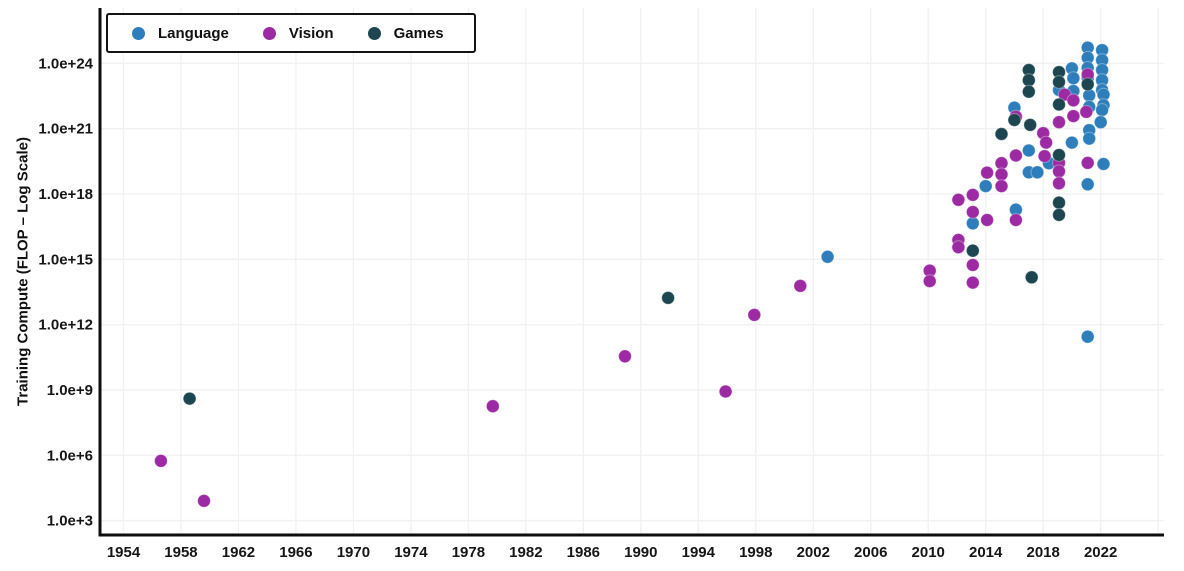 The image size is (1184, 571). What do you see at coordinates (70, 390) in the screenshot?
I see `y-tick-label: 1.0e+9` at bounding box center [70, 390].